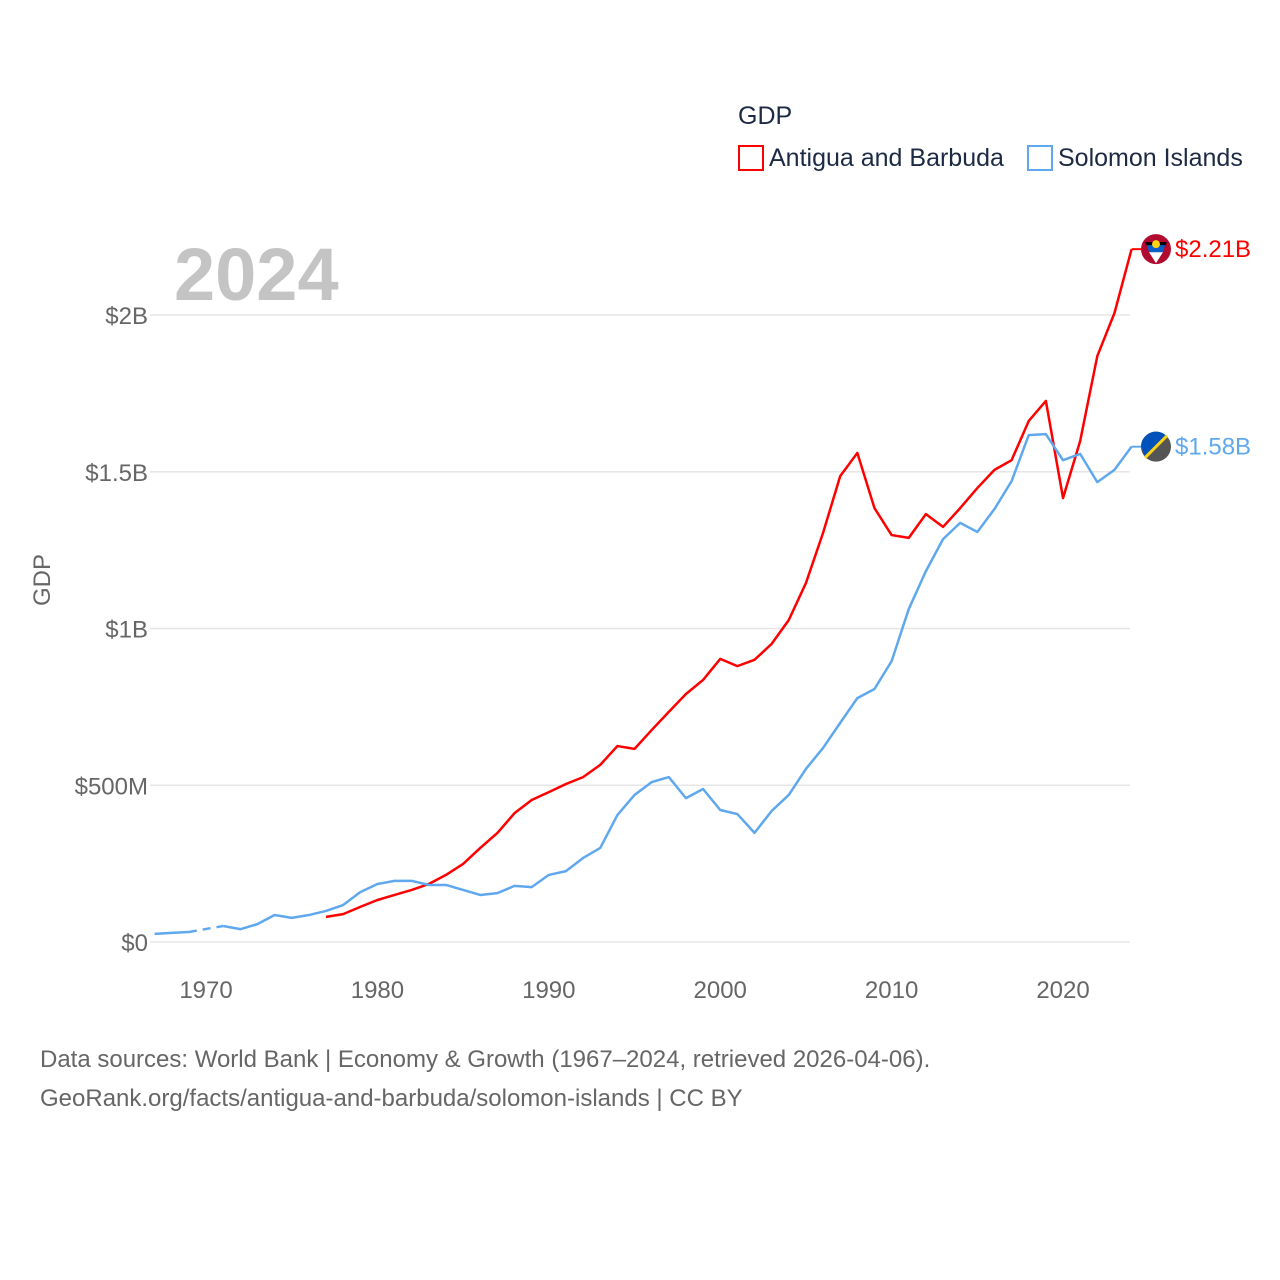  Describe the element at coordinates (1062, 990) in the screenshot. I see `x-tick-label: 2020` at that location.